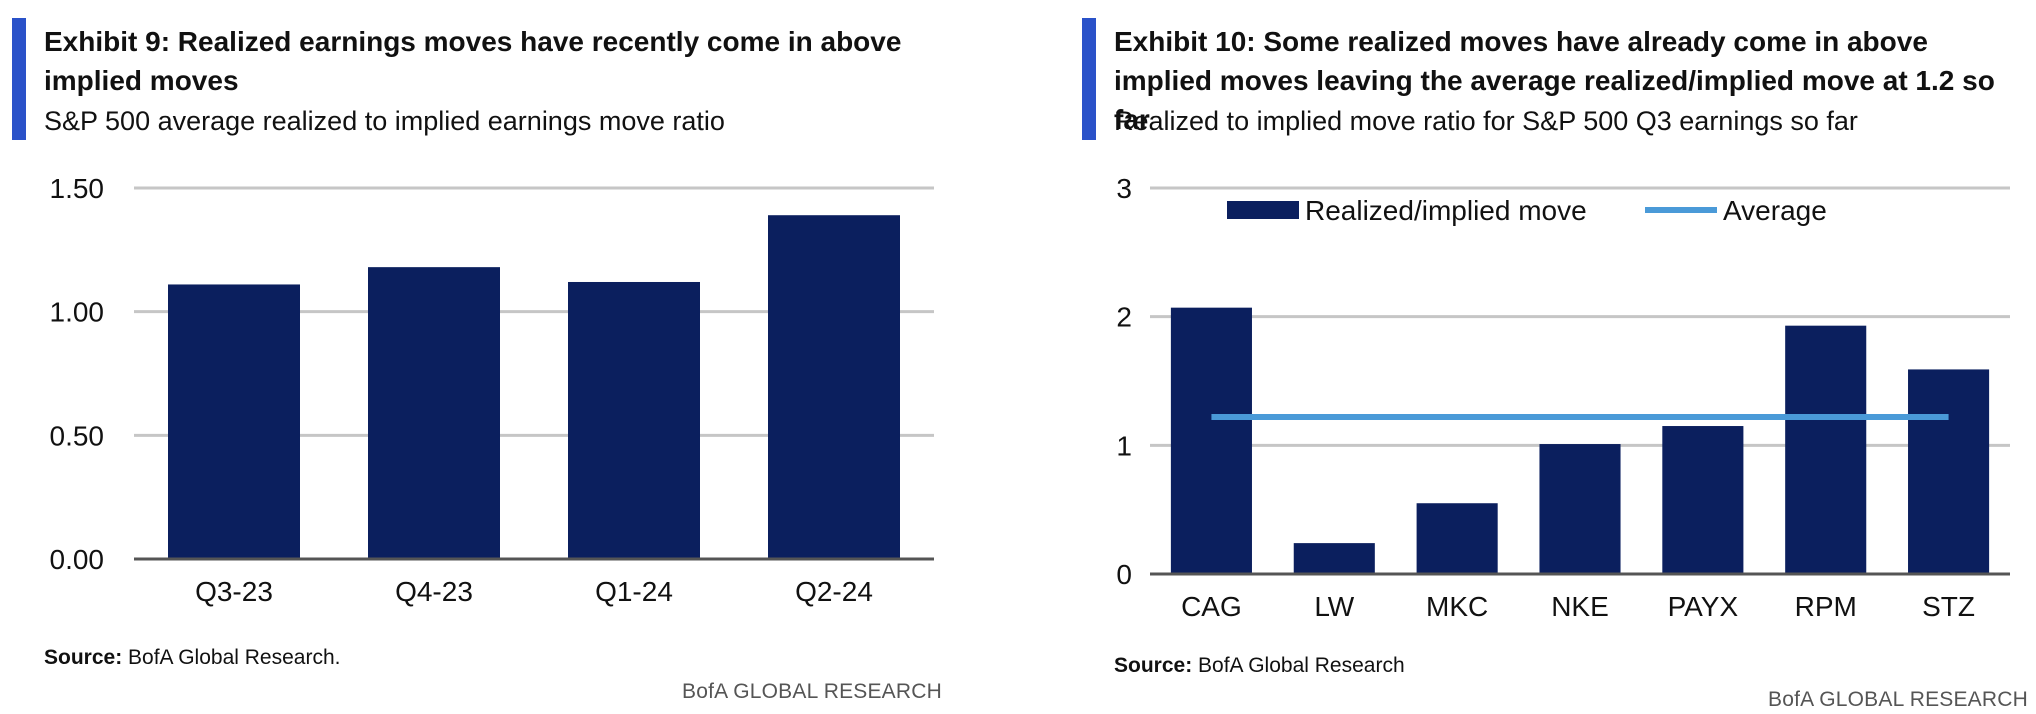 This screenshot has width=2036, height=714. I want to click on y-tick-label: 0.00, so click(77, 559).